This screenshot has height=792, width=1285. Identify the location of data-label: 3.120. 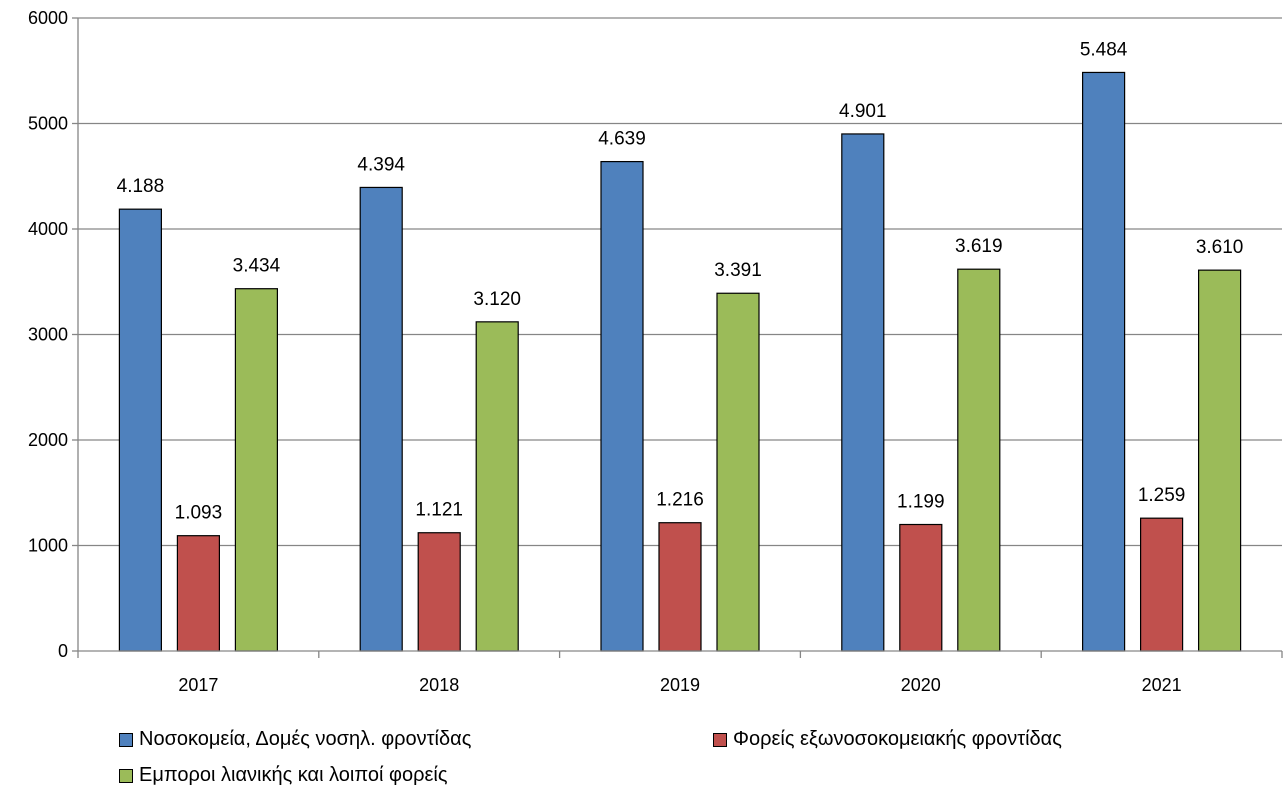
(497, 299).